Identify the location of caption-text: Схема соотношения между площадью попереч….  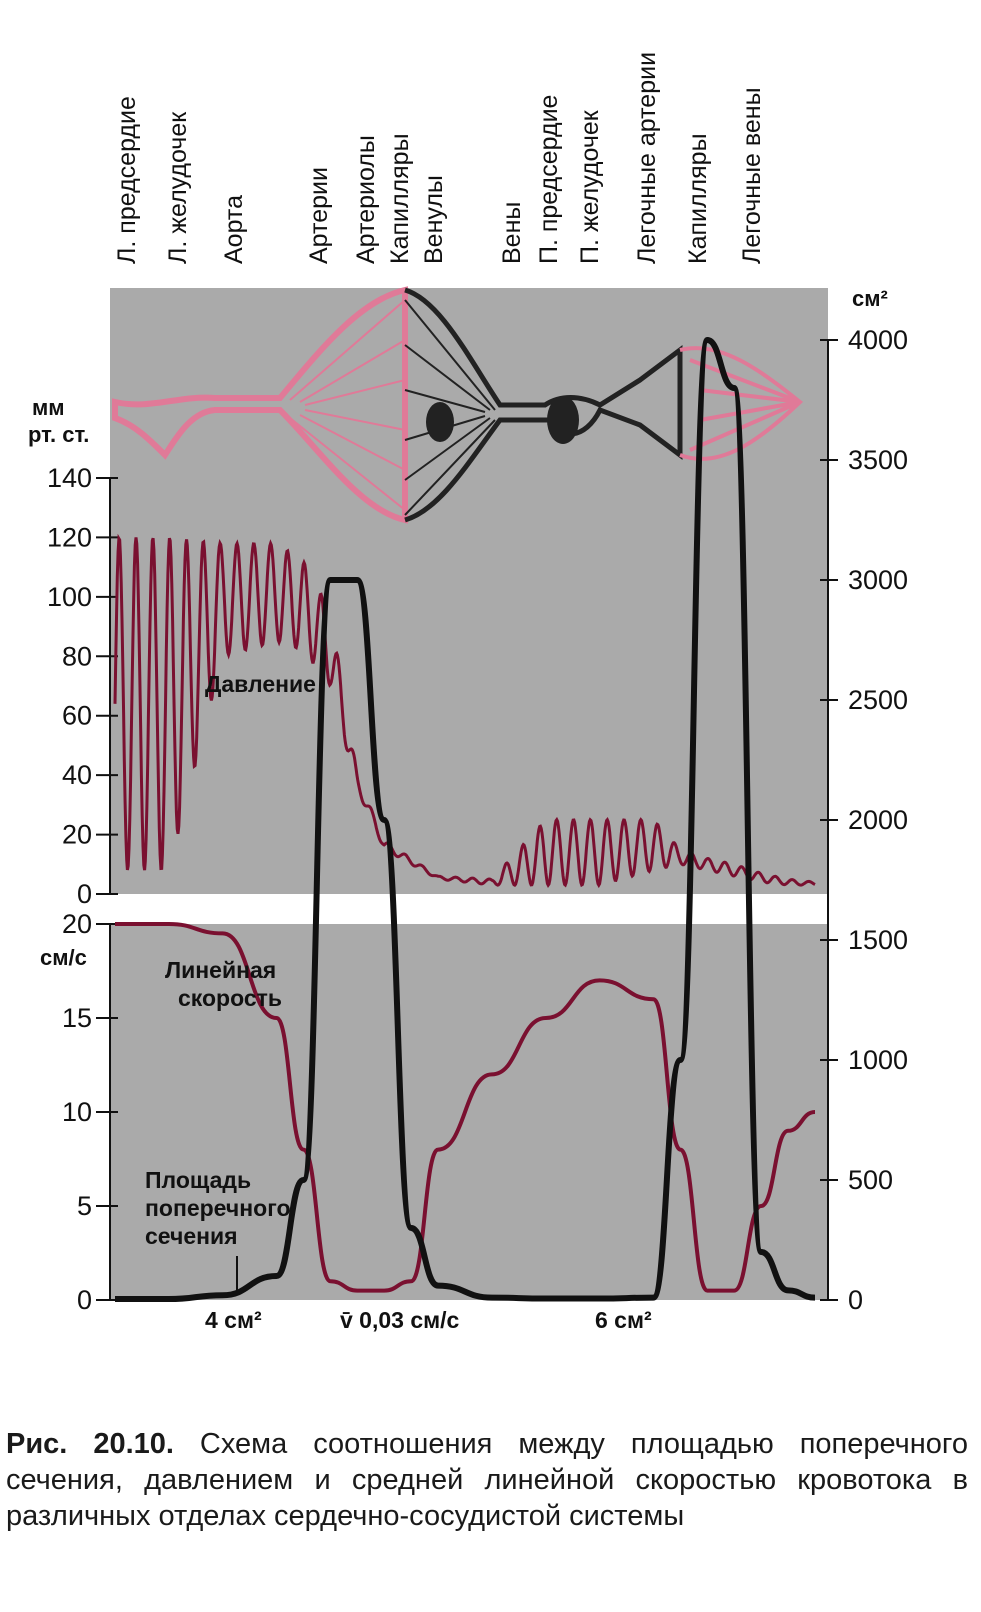
(487, 1480).